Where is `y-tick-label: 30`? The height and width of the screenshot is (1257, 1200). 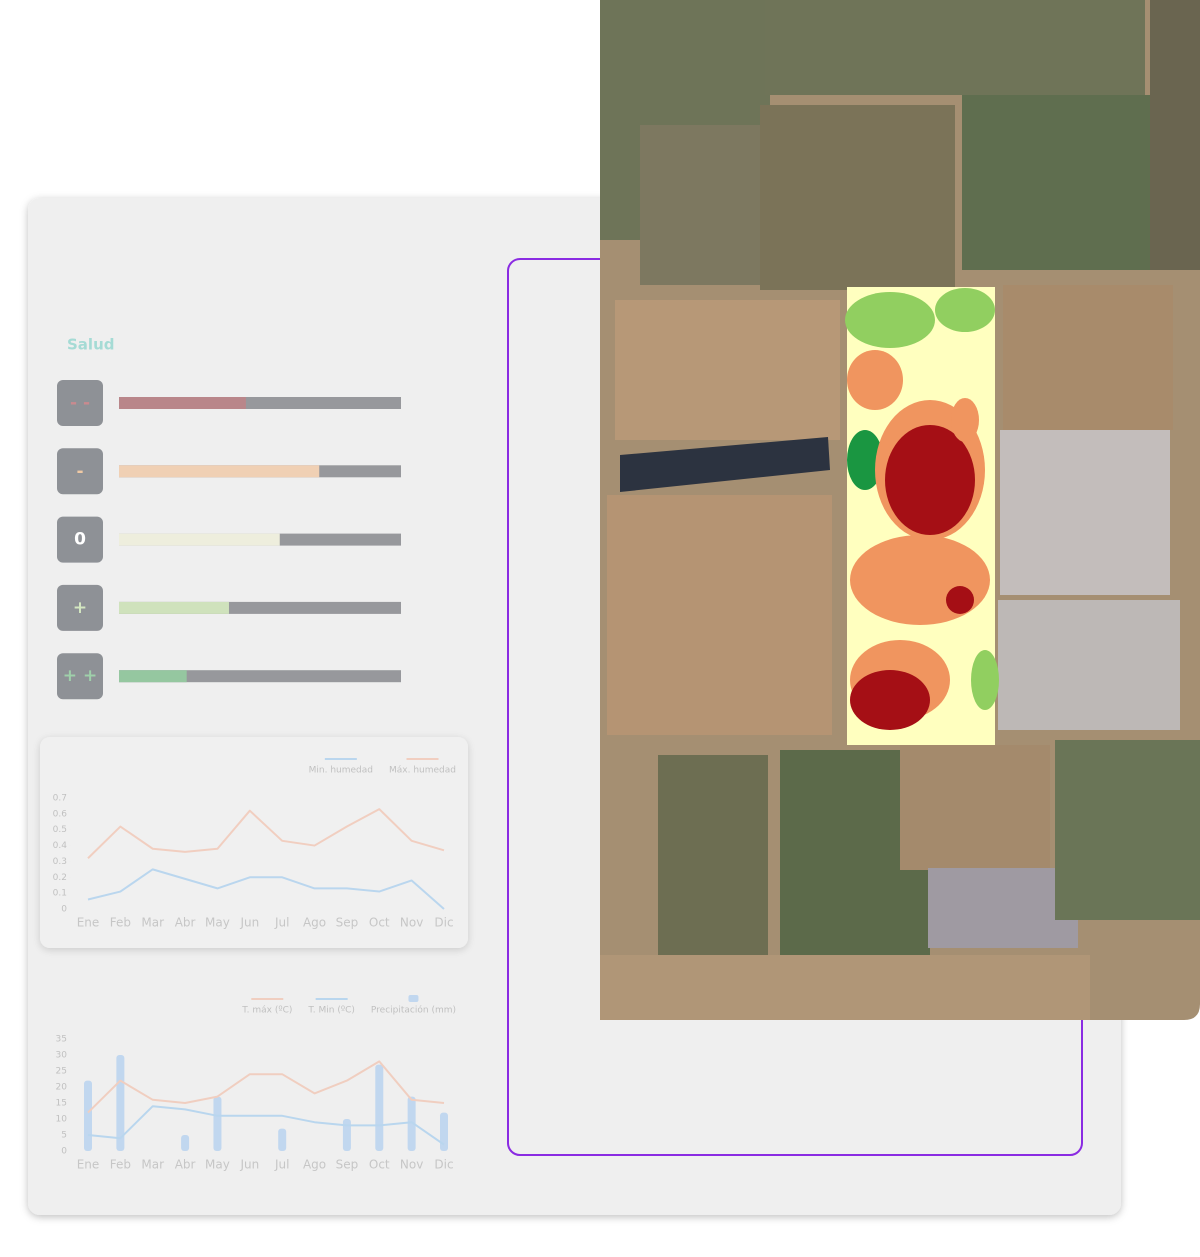 y-tick-label: 30 is located at coordinates (62, 1056).